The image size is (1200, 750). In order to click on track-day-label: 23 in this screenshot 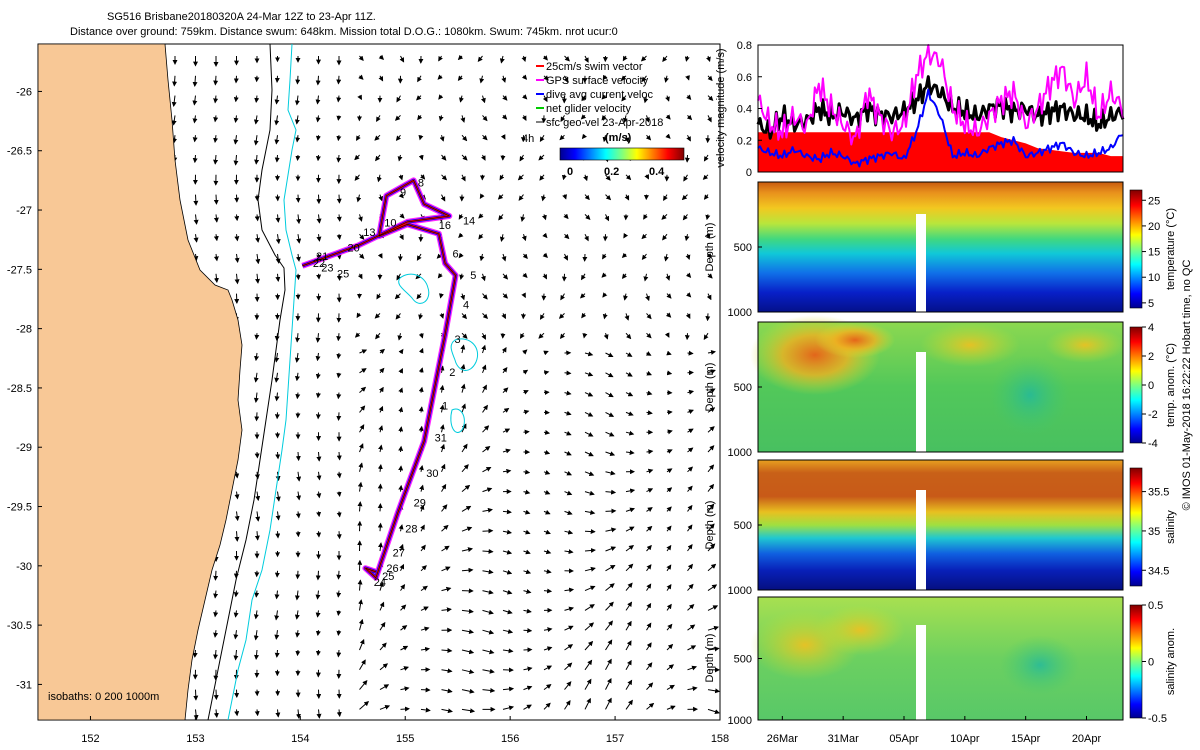, I will do `click(327, 269)`.